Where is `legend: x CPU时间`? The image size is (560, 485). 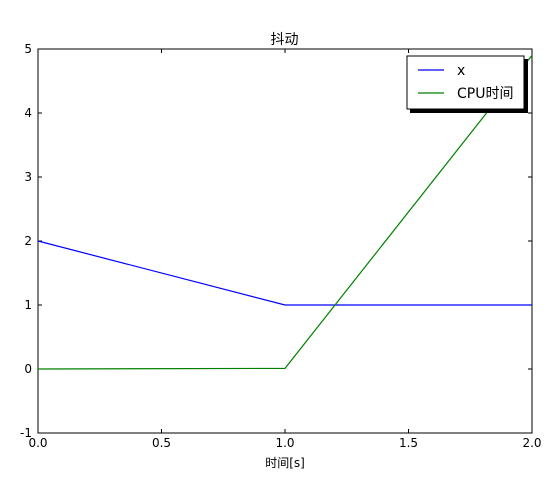
legend: x CPU时间 is located at coordinates (467, 84).